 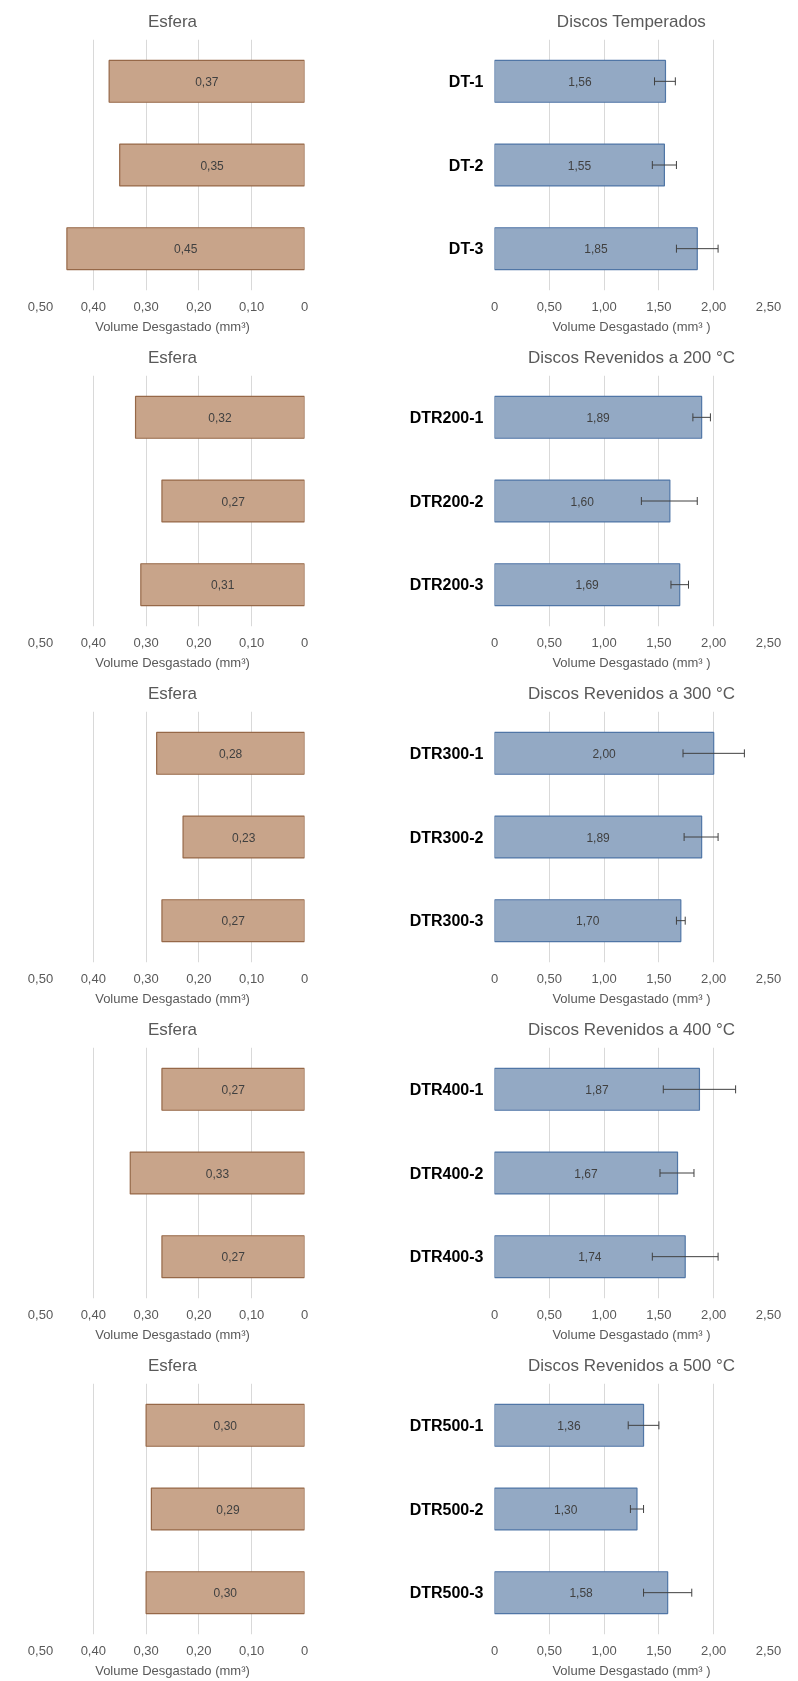 What do you see at coordinates (446, 1089) in the screenshot?
I see `y-tick-label: DTR400-1` at bounding box center [446, 1089].